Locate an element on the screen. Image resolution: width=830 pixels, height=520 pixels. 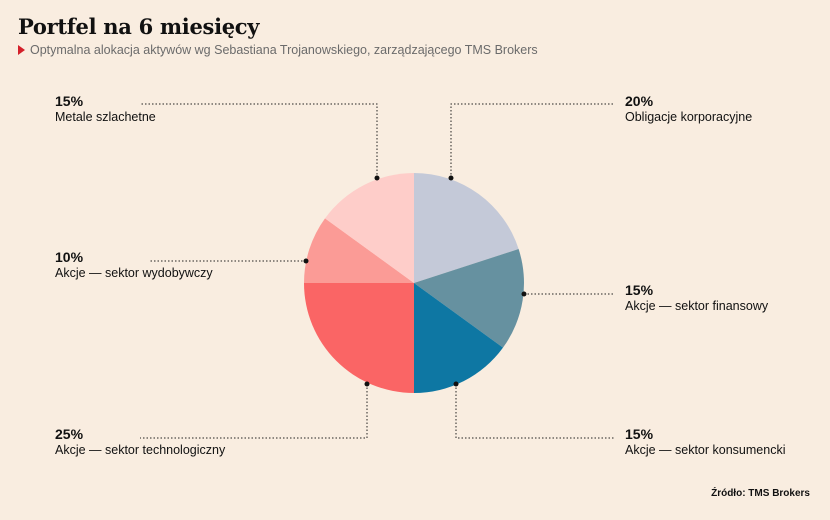
slice-percent: 10% is located at coordinates (69, 257).